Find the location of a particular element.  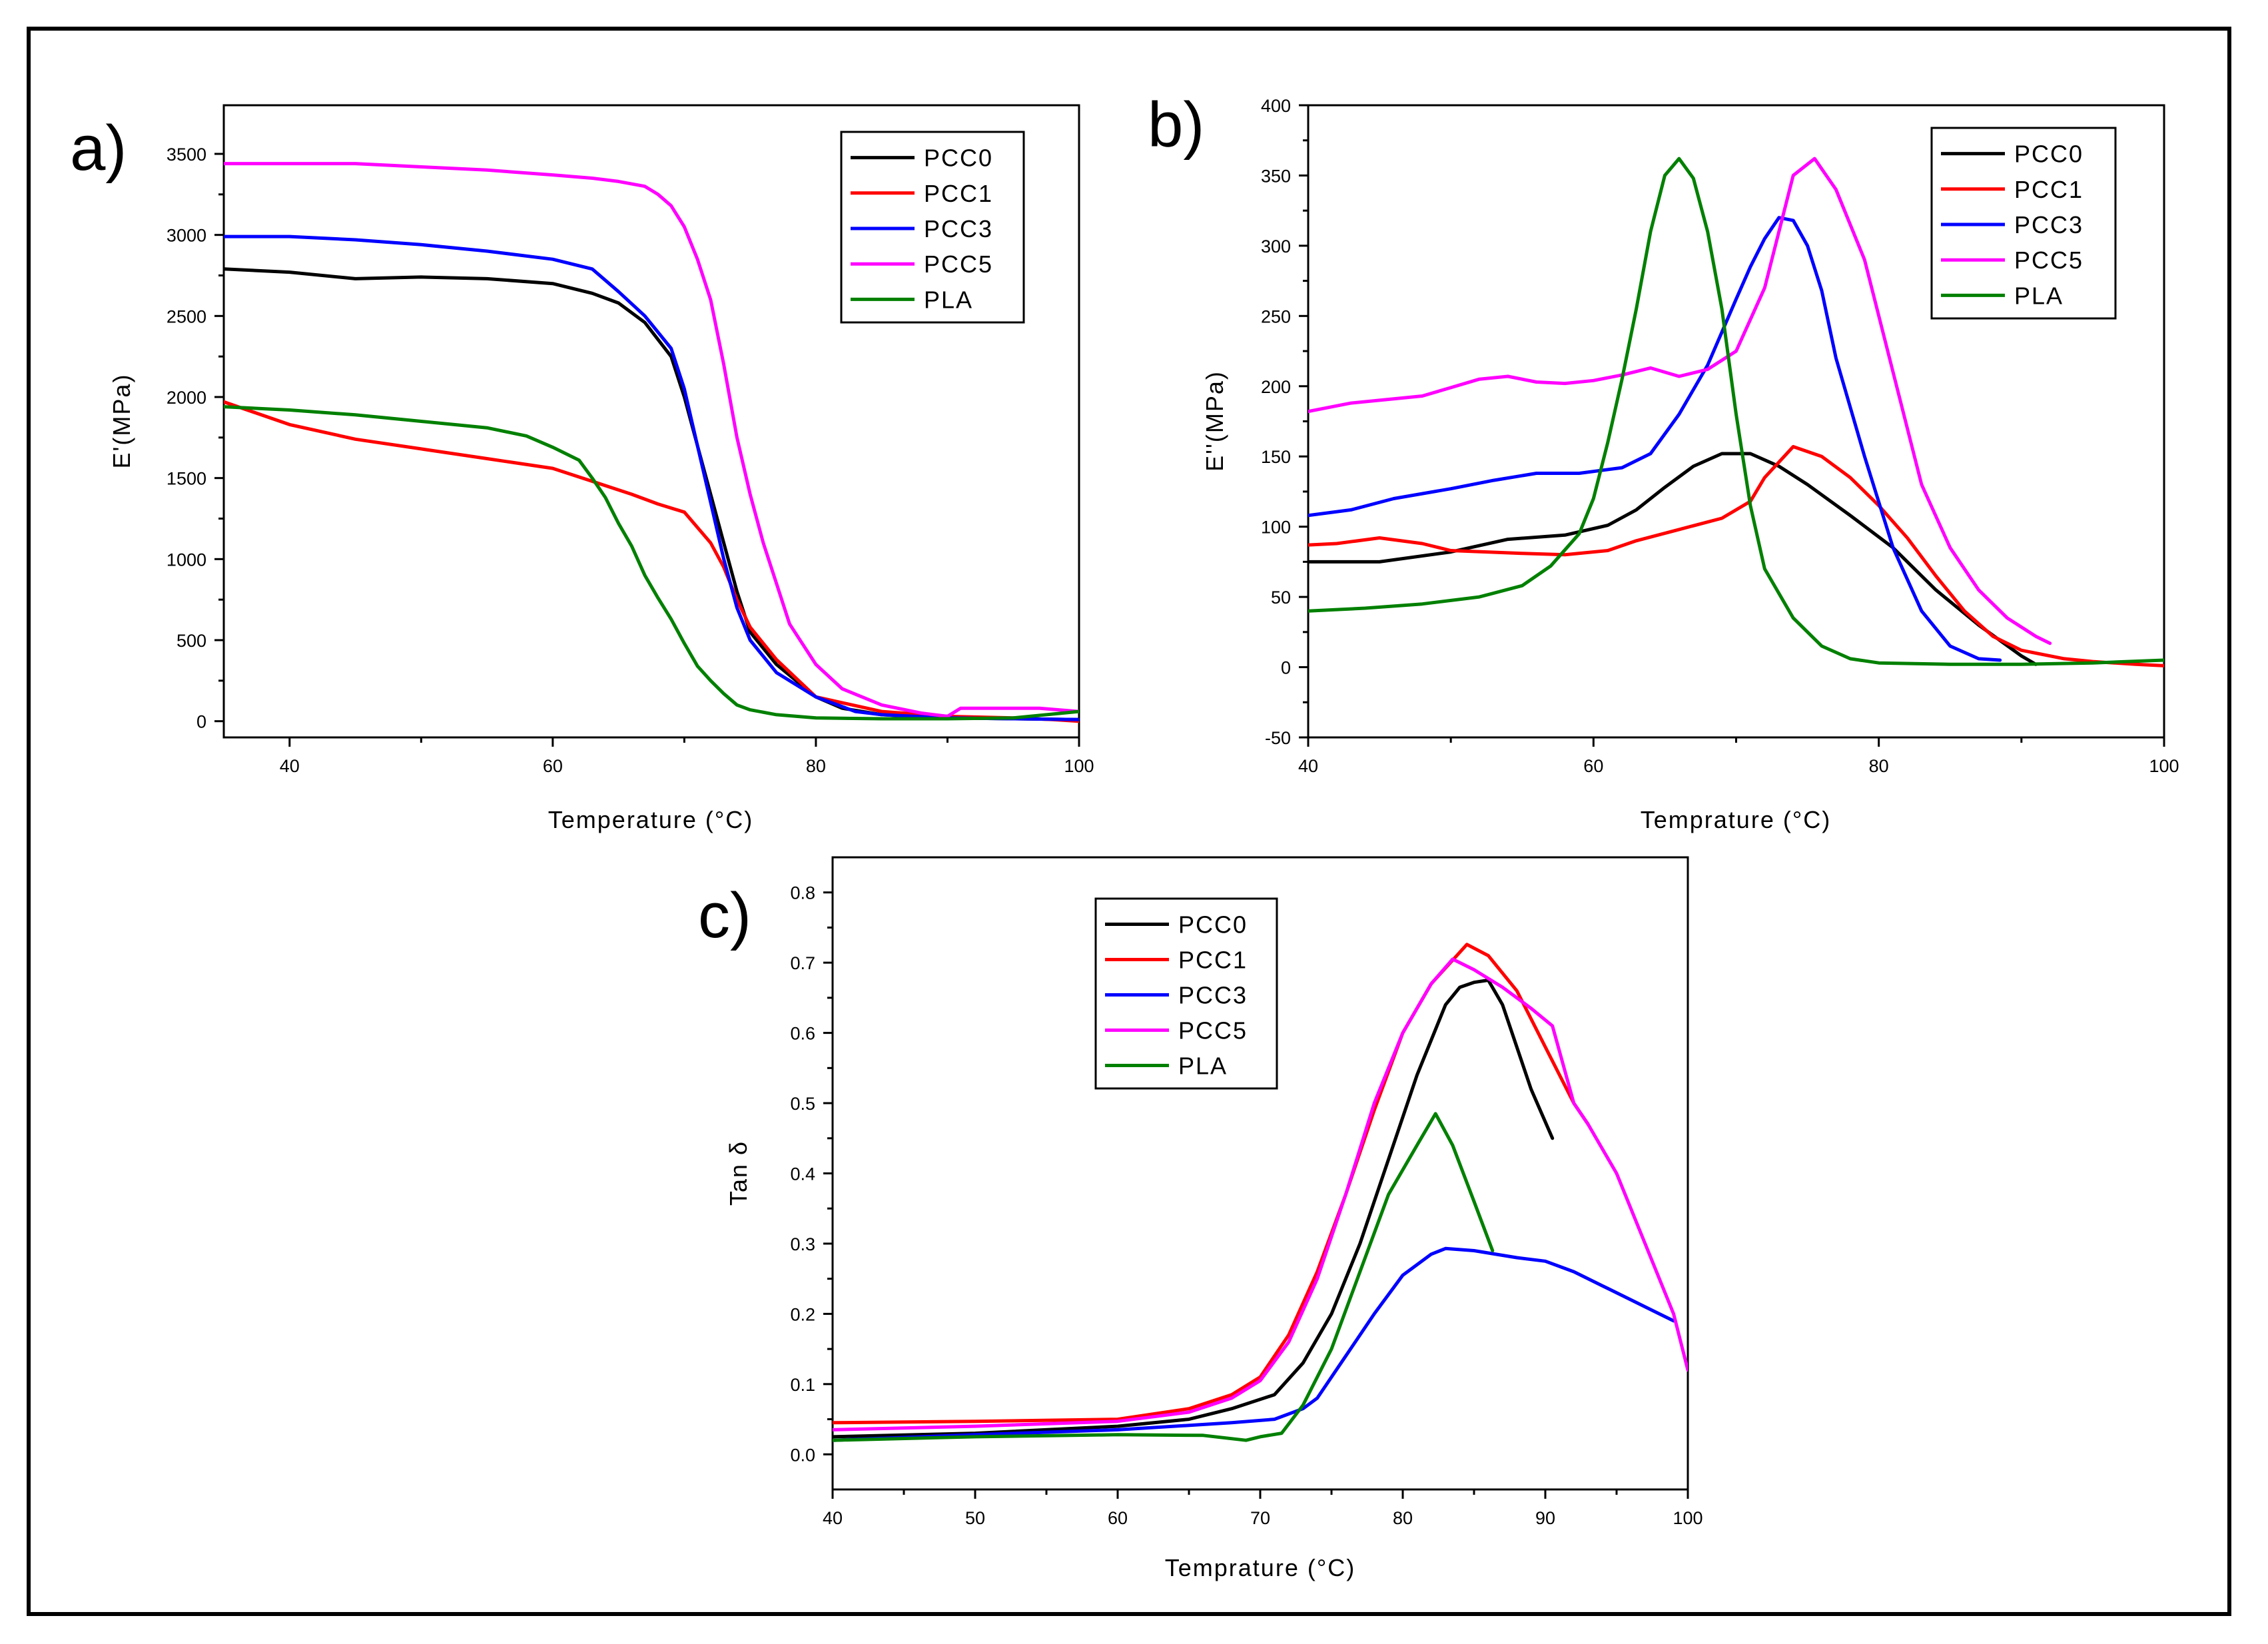

y-tick-label: 100 is located at coordinates (1276, 528).